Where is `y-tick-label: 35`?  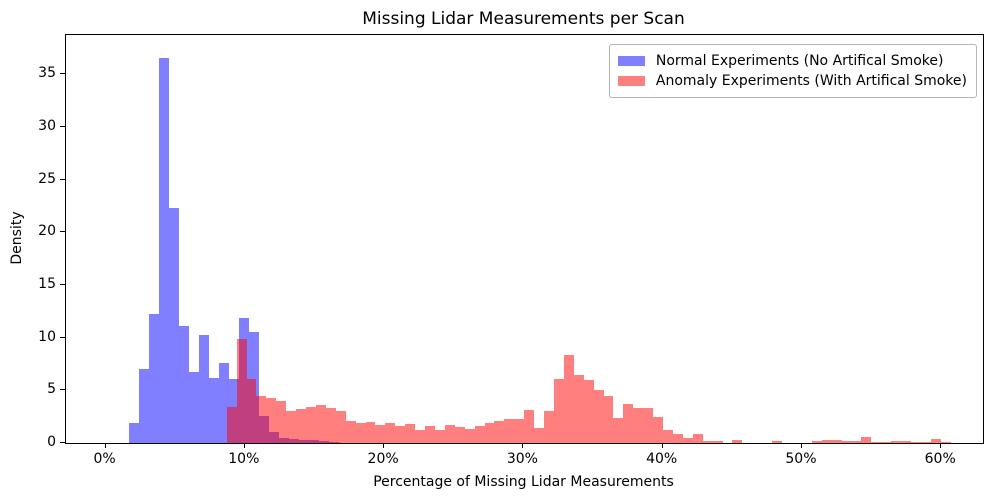 y-tick-label: 35 is located at coordinates (47, 73).